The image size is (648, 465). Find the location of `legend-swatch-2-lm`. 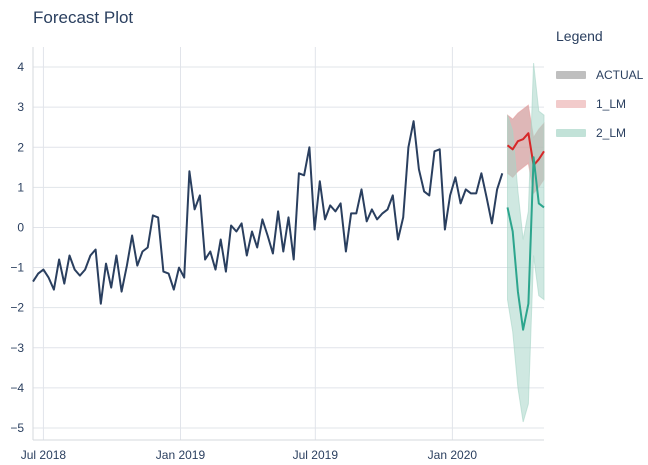

legend-swatch-2-lm is located at coordinates (571, 132).